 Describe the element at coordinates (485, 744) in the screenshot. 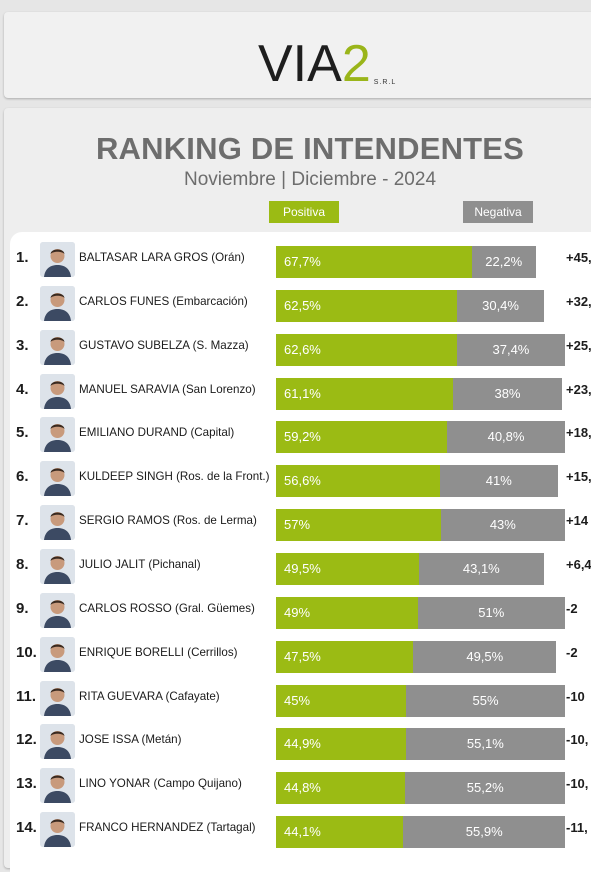

I see `negative-bar: 55,1%` at that location.